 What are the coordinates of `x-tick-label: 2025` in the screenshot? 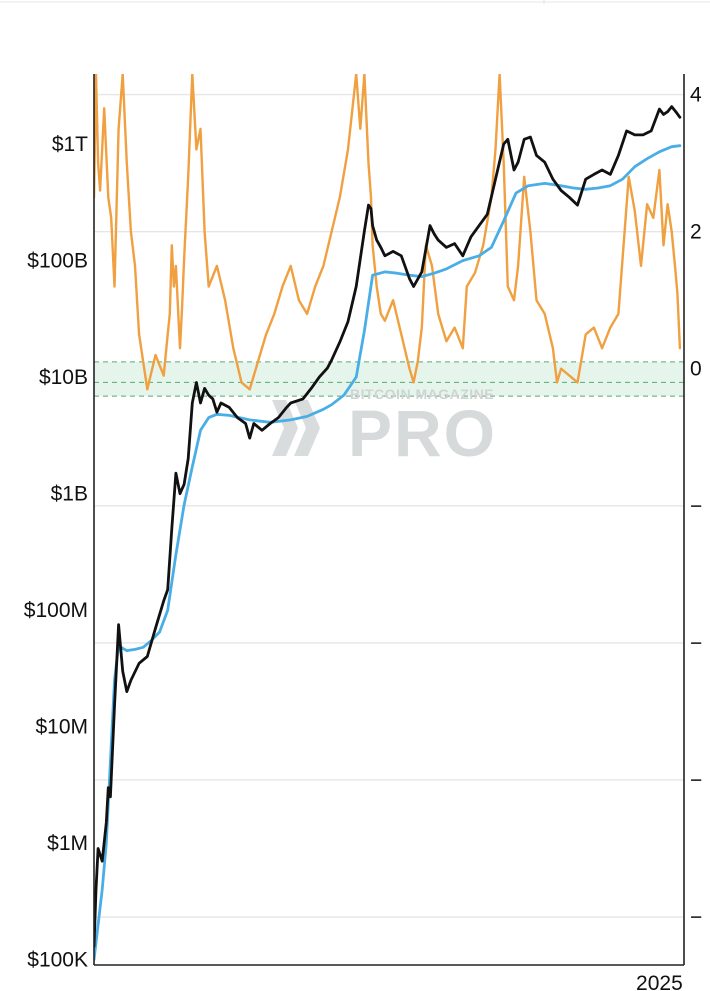 It's located at (659, 981).